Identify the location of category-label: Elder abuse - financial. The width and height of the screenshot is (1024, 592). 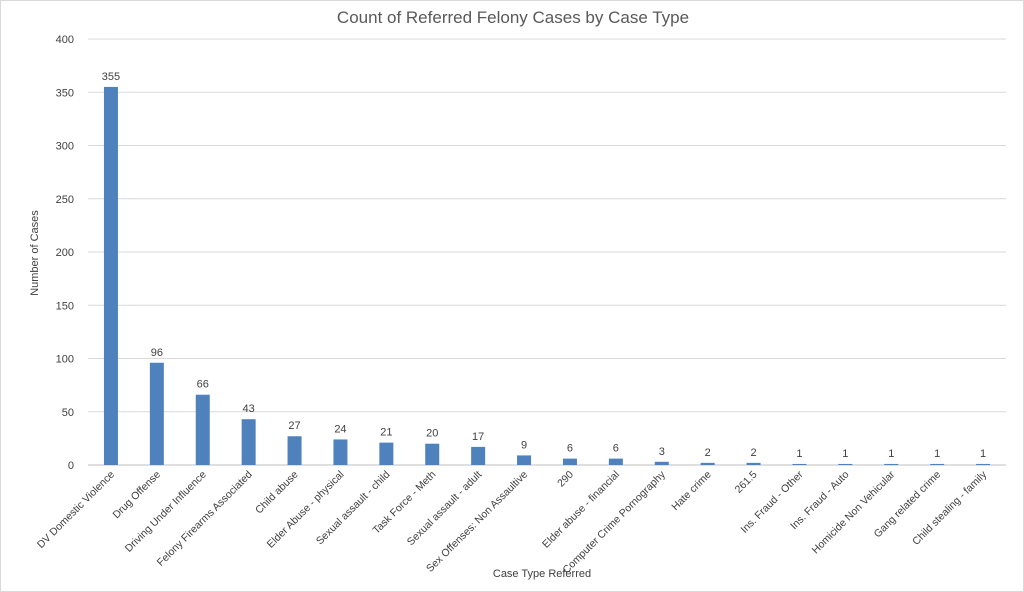
(581, 510).